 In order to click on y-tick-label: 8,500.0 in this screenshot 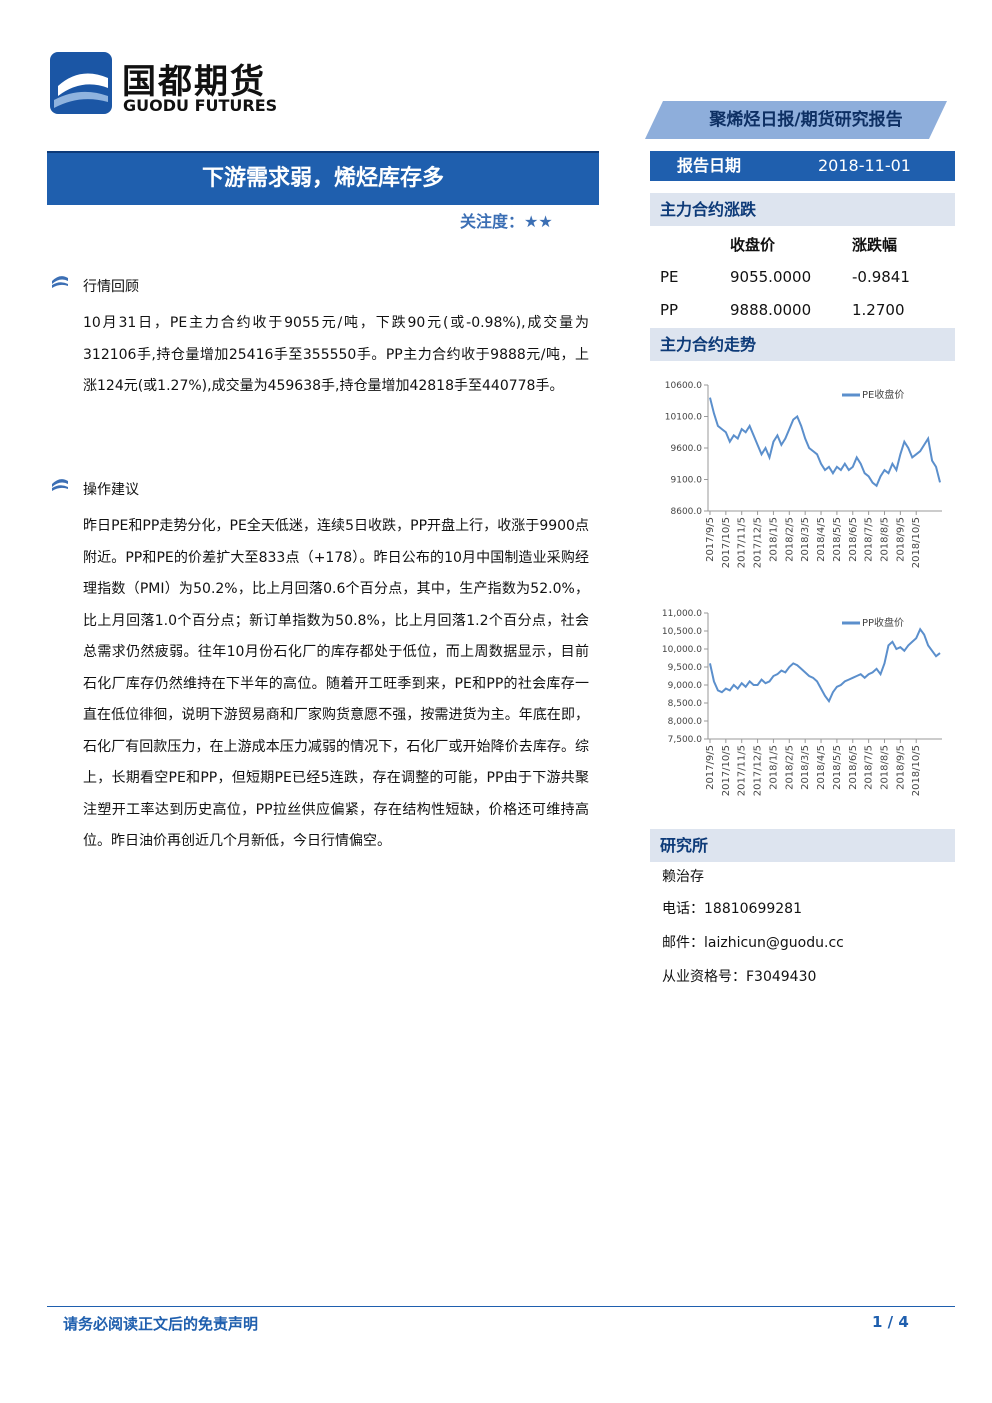, I will do `click(685, 704)`.